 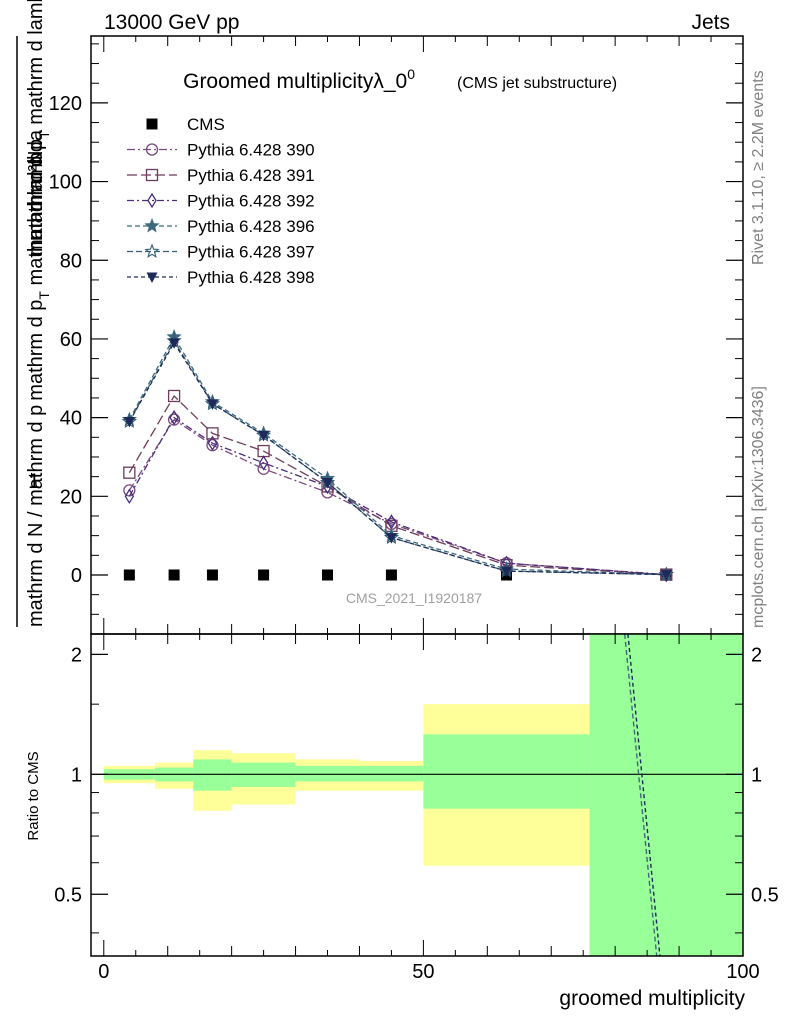 I want to click on ylabel-one: 1, so click(x=34, y=481).